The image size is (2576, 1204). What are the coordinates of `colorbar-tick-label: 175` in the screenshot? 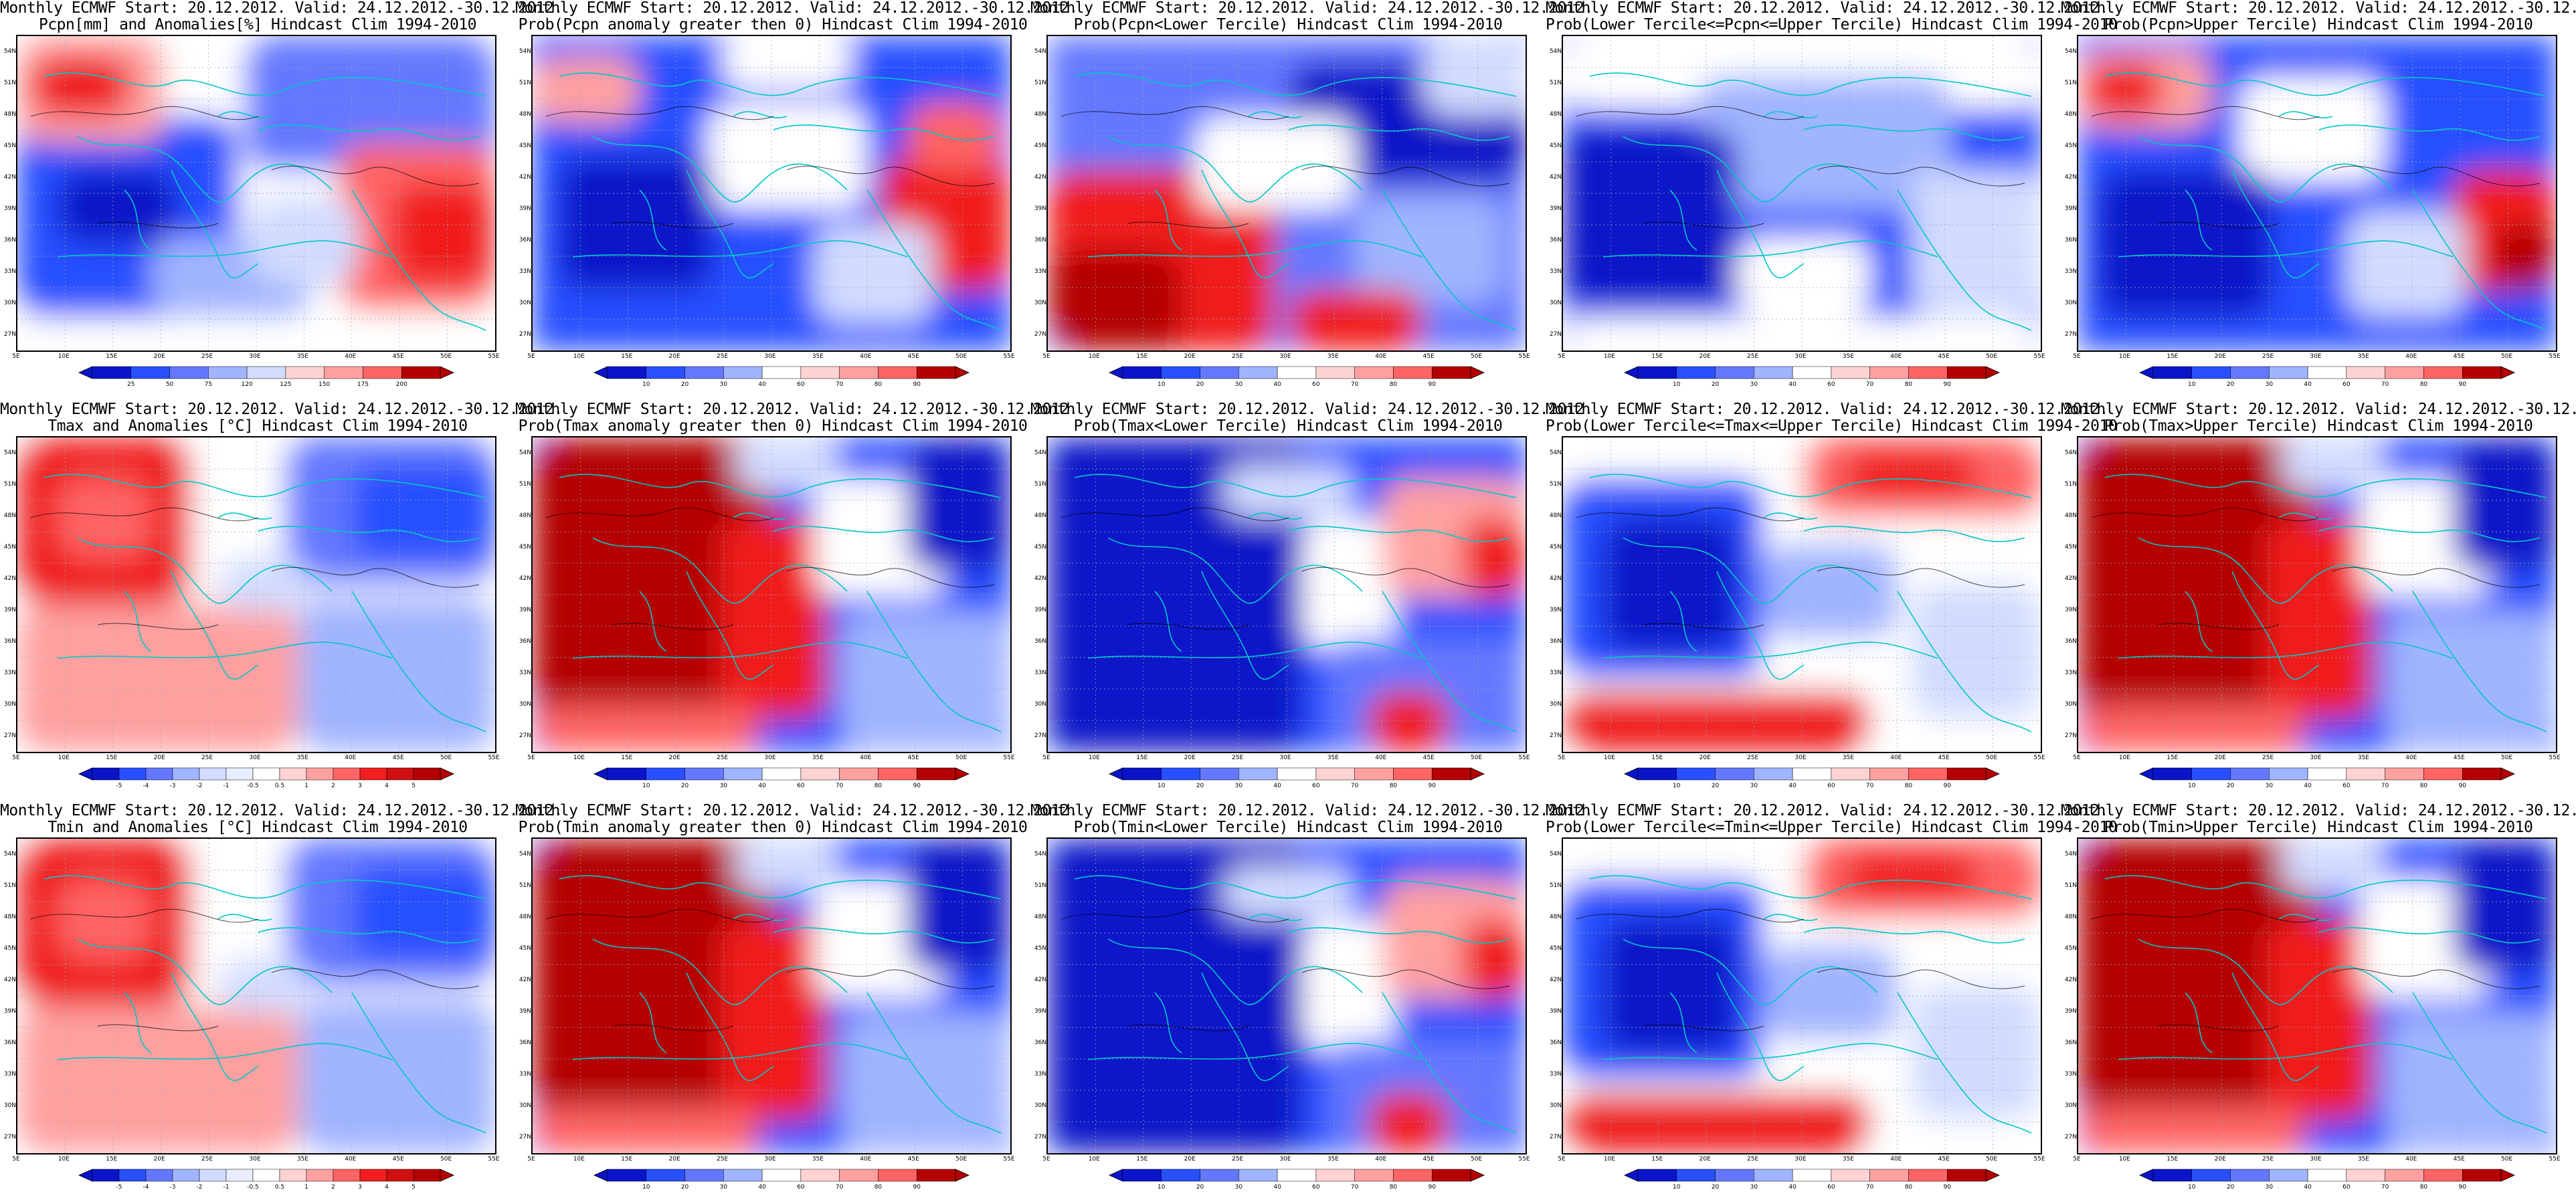 It's located at (363, 384).